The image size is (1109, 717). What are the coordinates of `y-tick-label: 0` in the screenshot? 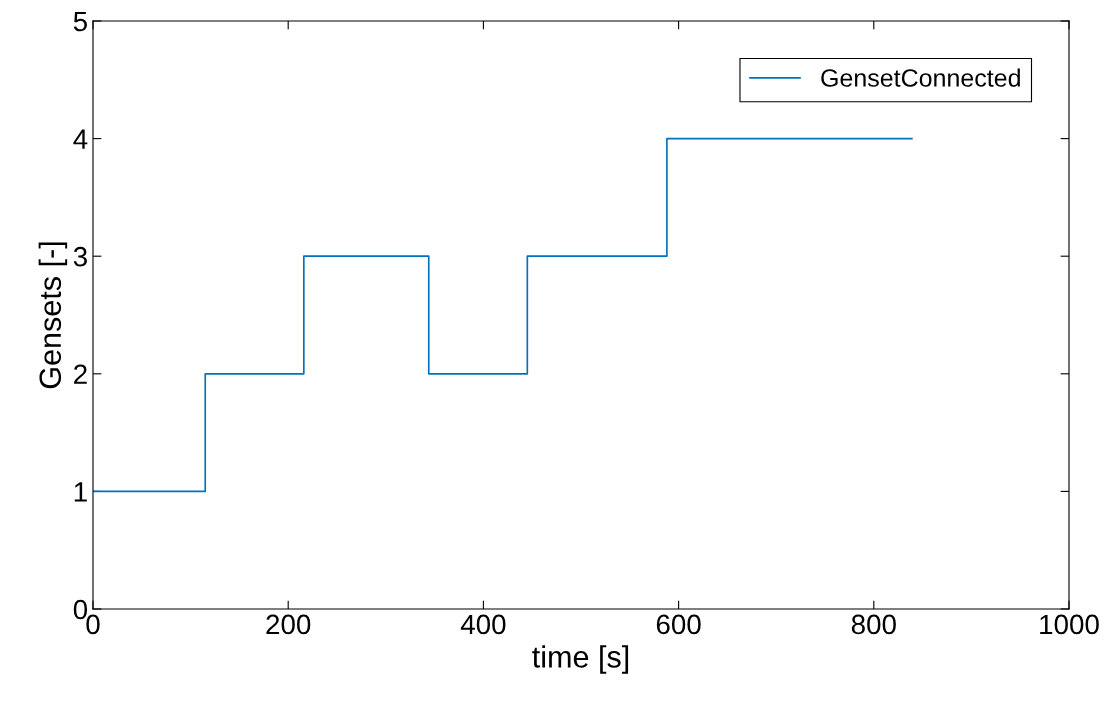 It's located at (80, 609).